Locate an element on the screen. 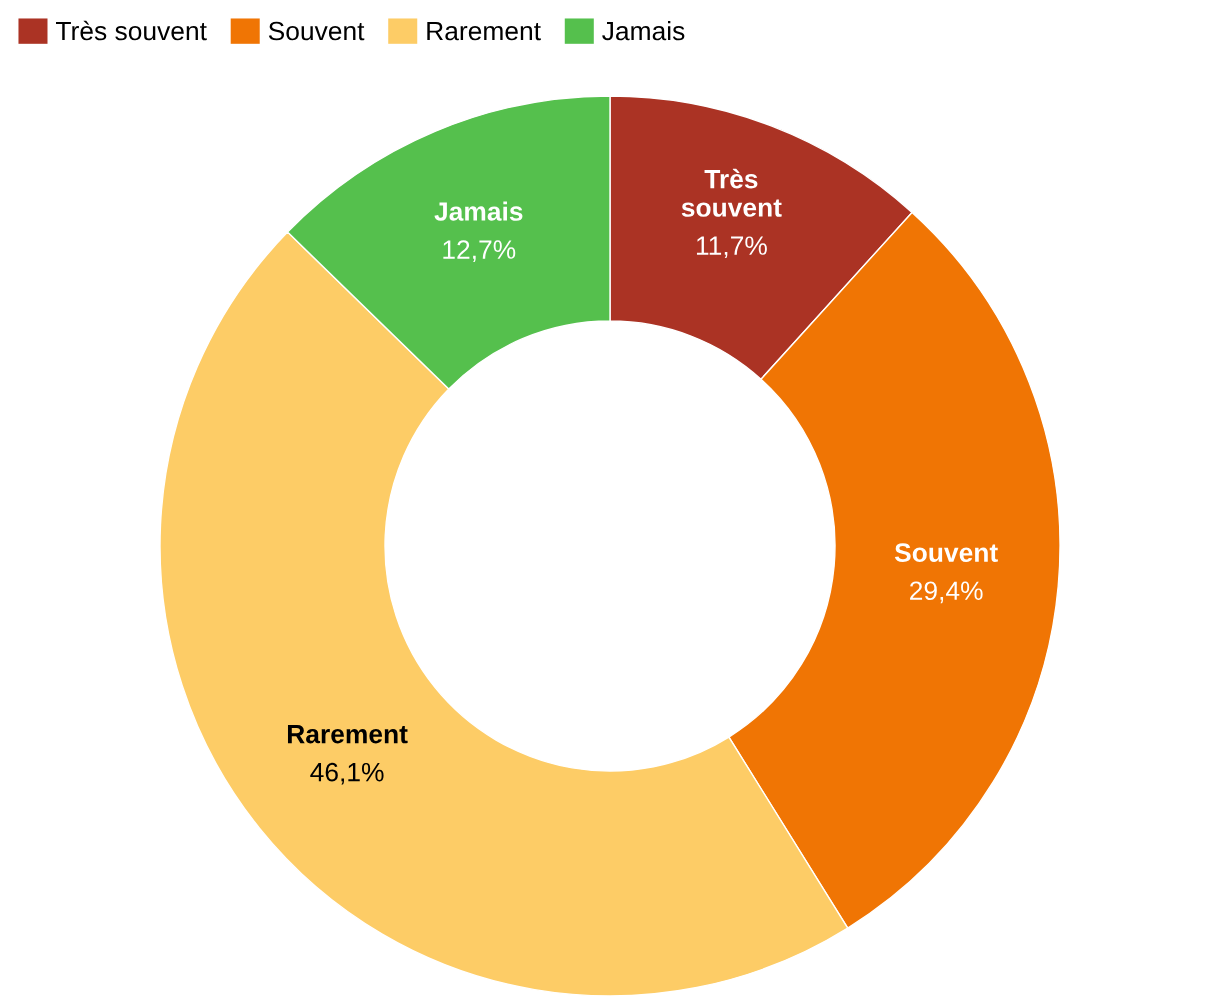 Image resolution: width=1220 pixels, height=1006 pixels. slice-label: Rarement is located at coordinates (347, 734).